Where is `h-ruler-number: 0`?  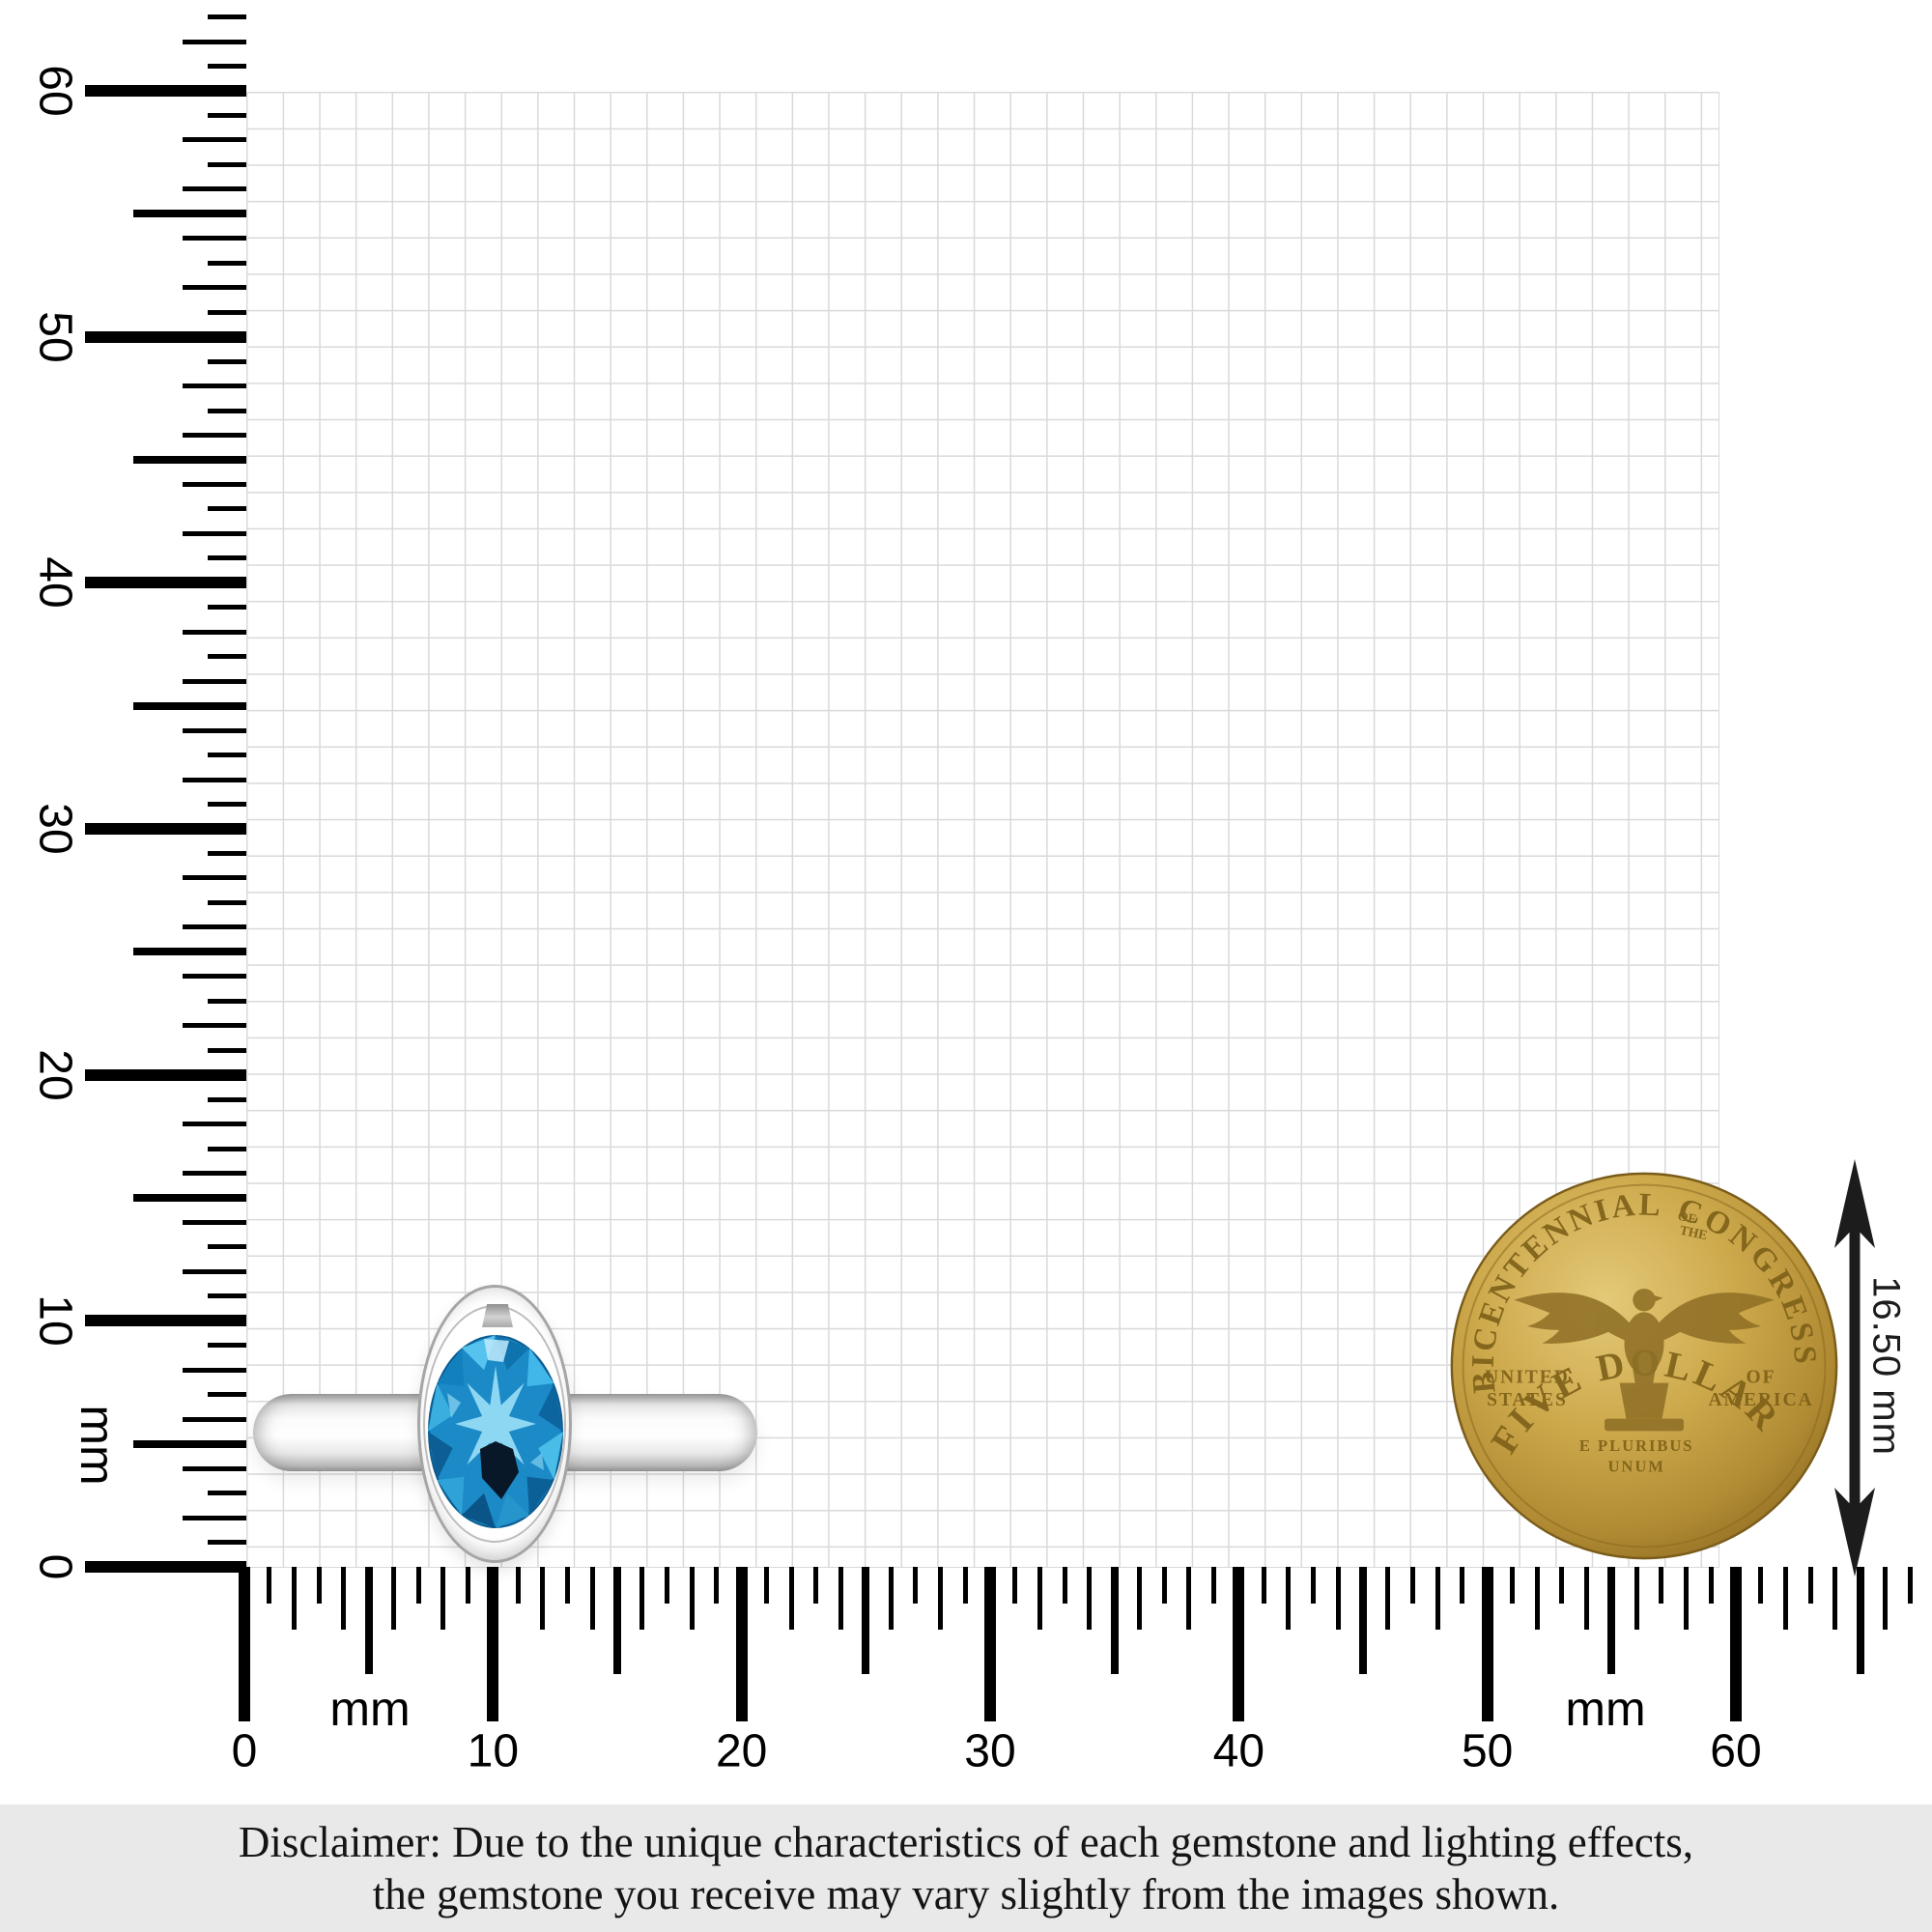 h-ruler-number: 0 is located at coordinates (244, 1751).